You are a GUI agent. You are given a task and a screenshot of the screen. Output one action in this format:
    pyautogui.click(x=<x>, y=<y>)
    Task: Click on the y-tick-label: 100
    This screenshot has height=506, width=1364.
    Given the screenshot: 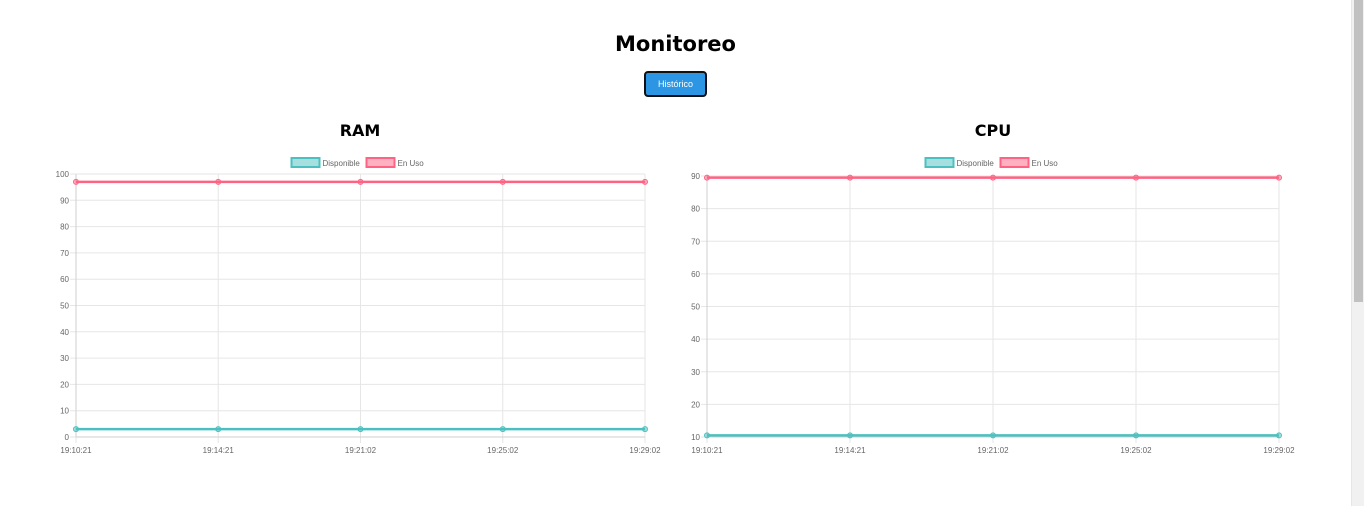 What is the action you would take?
    pyautogui.click(x=63, y=174)
    